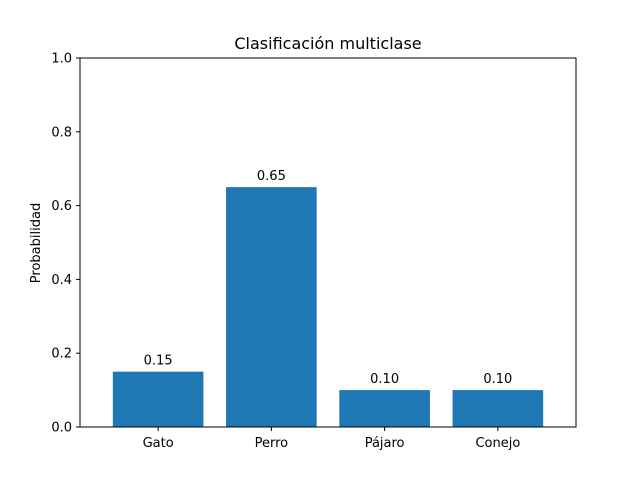  Describe the element at coordinates (271, 176) in the screenshot. I see `data-label-perro: 0.65` at that location.